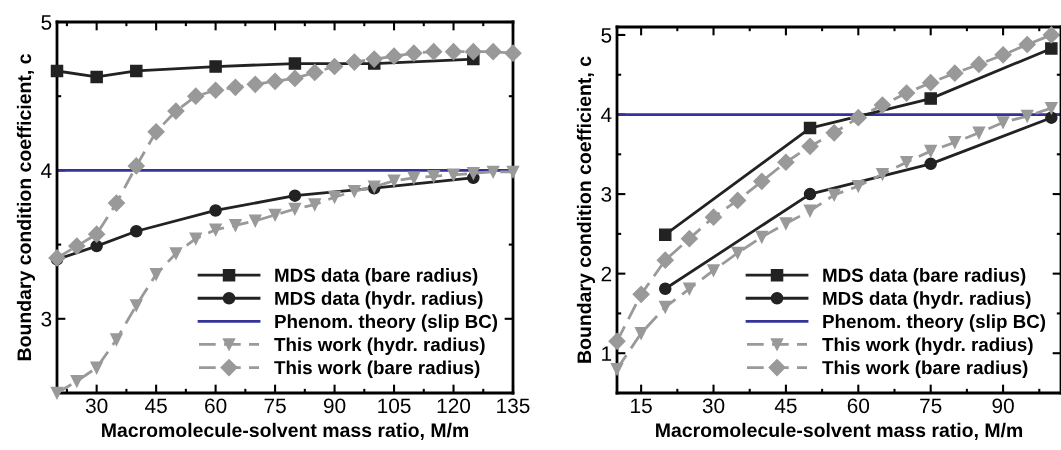 The height and width of the screenshot is (450, 1061). What do you see at coordinates (606, 274) in the screenshot?
I see `y-tick-label: 2` at bounding box center [606, 274].